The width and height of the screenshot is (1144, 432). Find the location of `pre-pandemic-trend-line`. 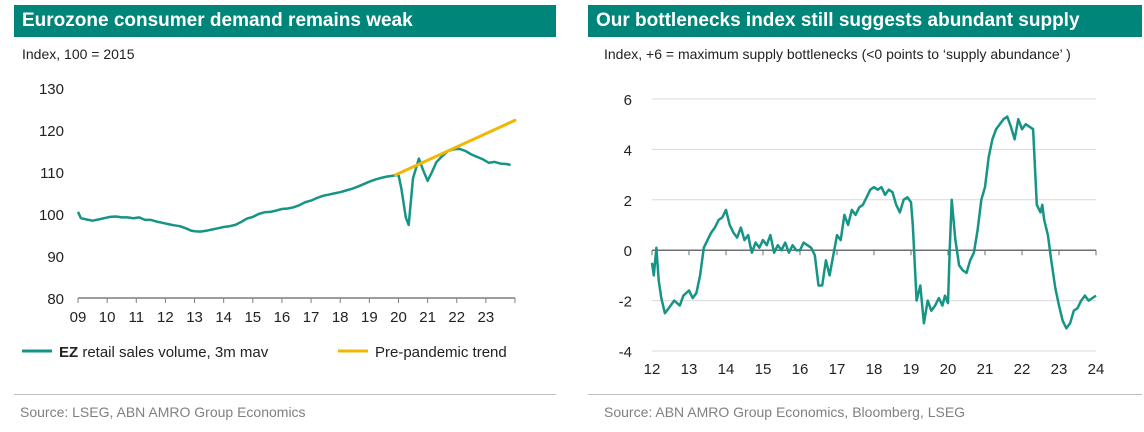

pre-pandemic-trend-line is located at coordinates (455, 147).